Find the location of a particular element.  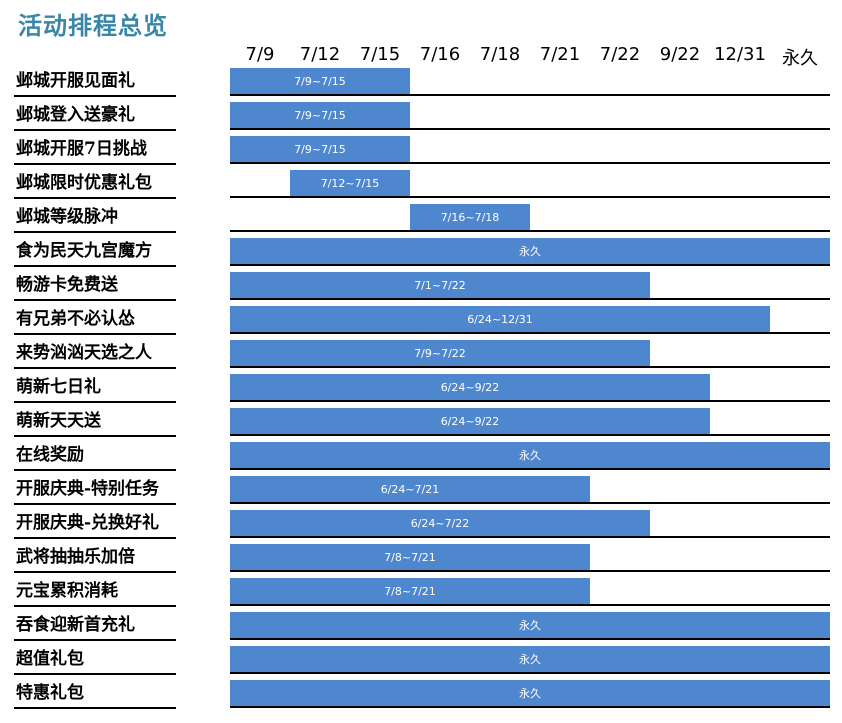

column-header: 12/31 is located at coordinates (740, 54).